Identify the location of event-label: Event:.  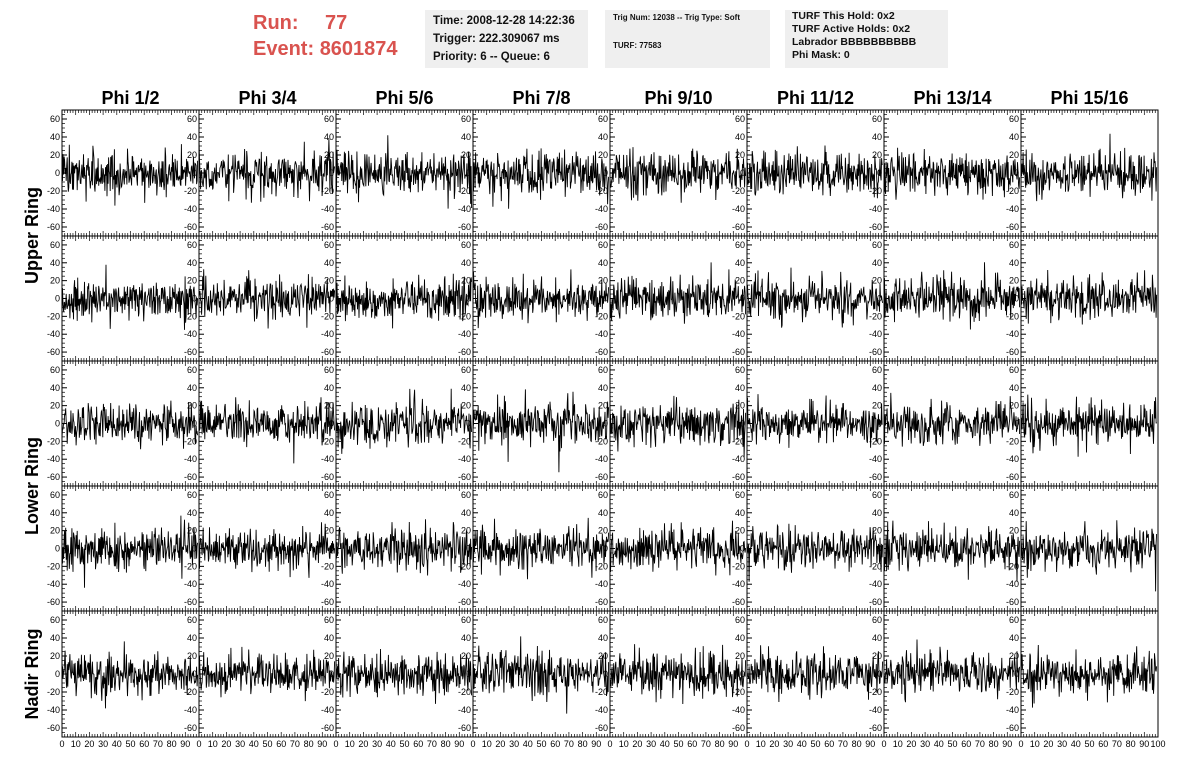
(284, 49).